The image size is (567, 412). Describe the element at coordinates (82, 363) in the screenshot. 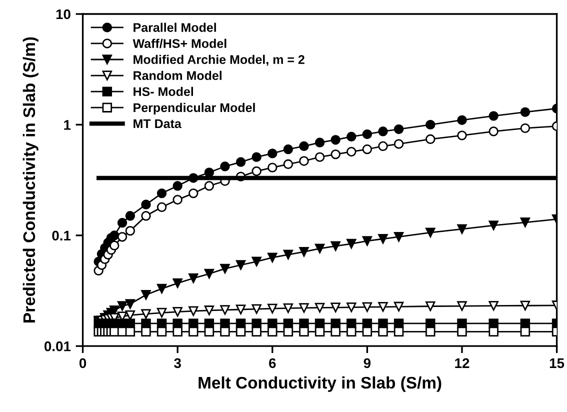

I see `x-tick-label: 0` at that location.